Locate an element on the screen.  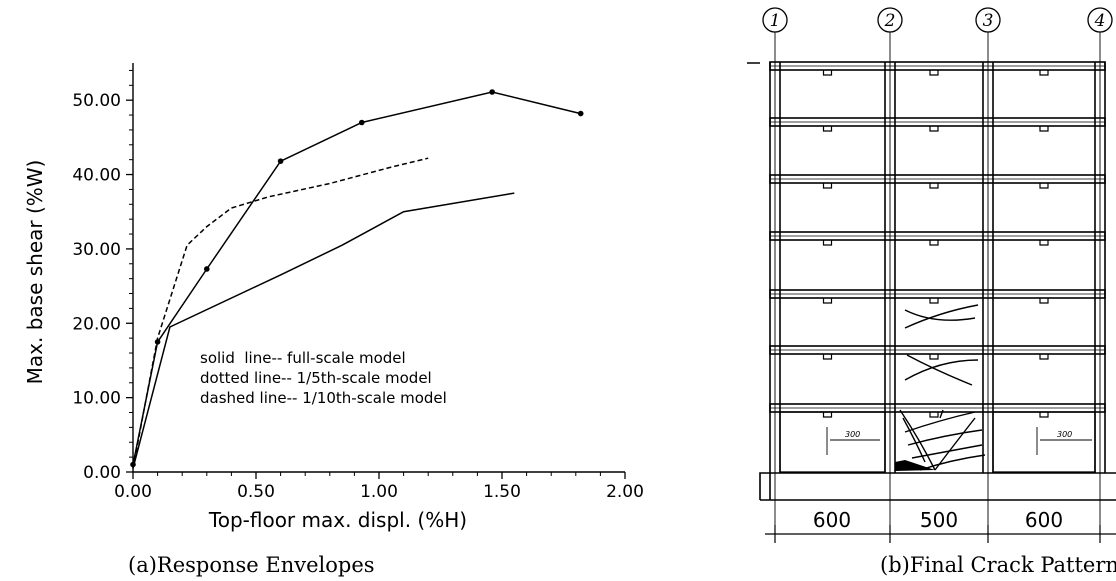
gridline-label-2: 2 is located at coordinates (890, 21).